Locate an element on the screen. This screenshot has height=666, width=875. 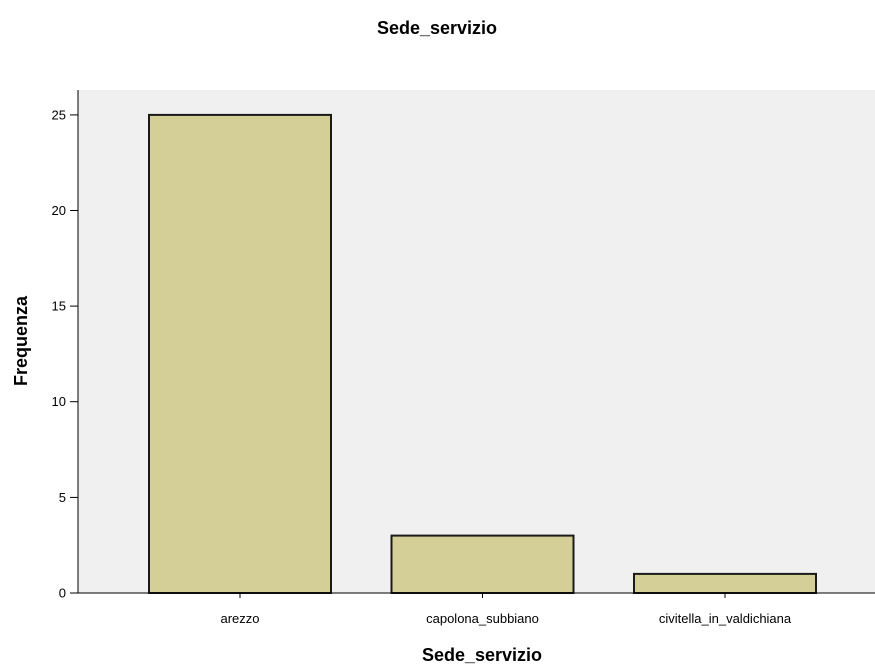
y-tick-label: 5 is located at coordinates (62, 497).